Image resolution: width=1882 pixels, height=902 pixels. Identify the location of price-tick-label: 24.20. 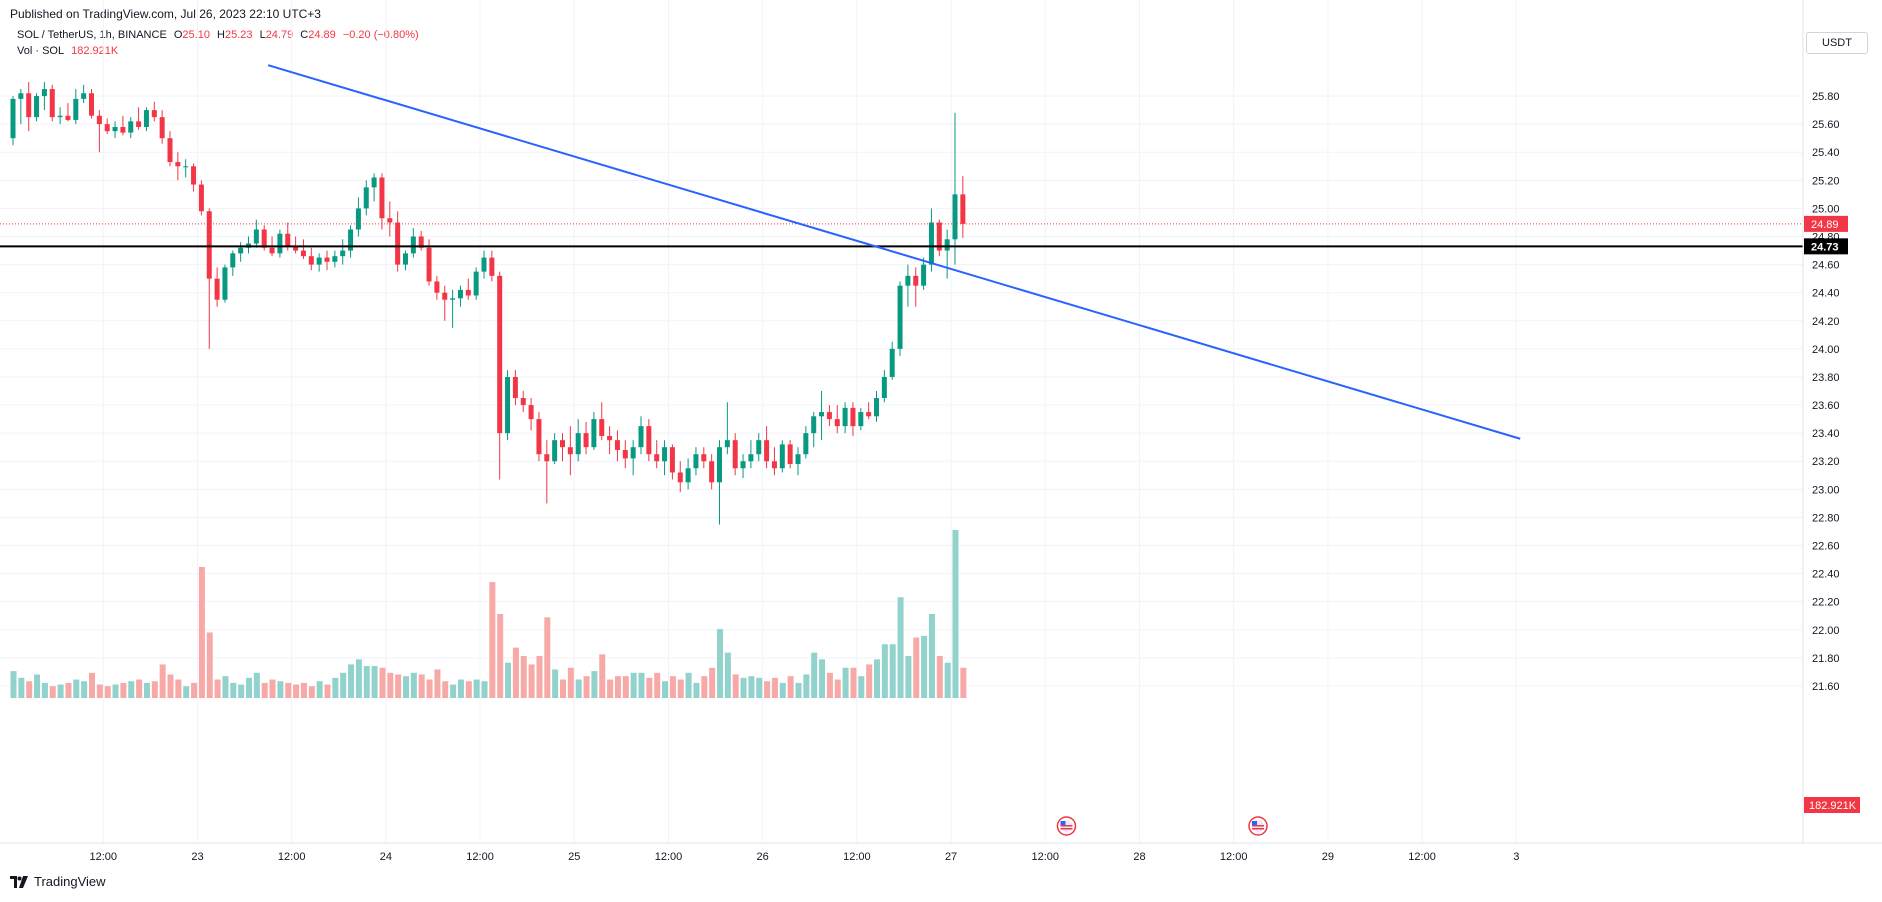
(1826, 322).